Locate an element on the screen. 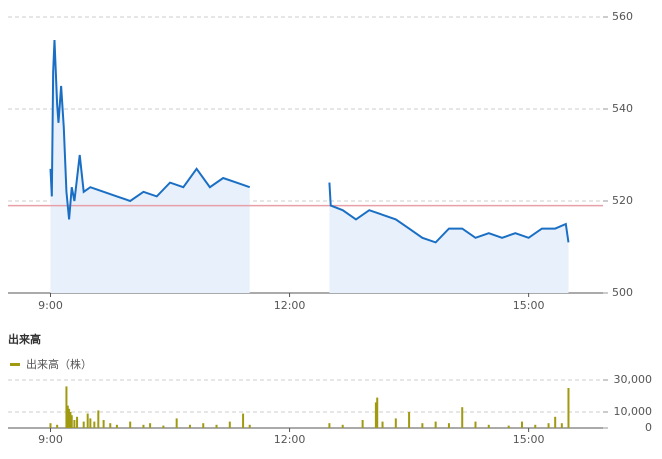  legend-swatch is located at coordinates (15, 364).